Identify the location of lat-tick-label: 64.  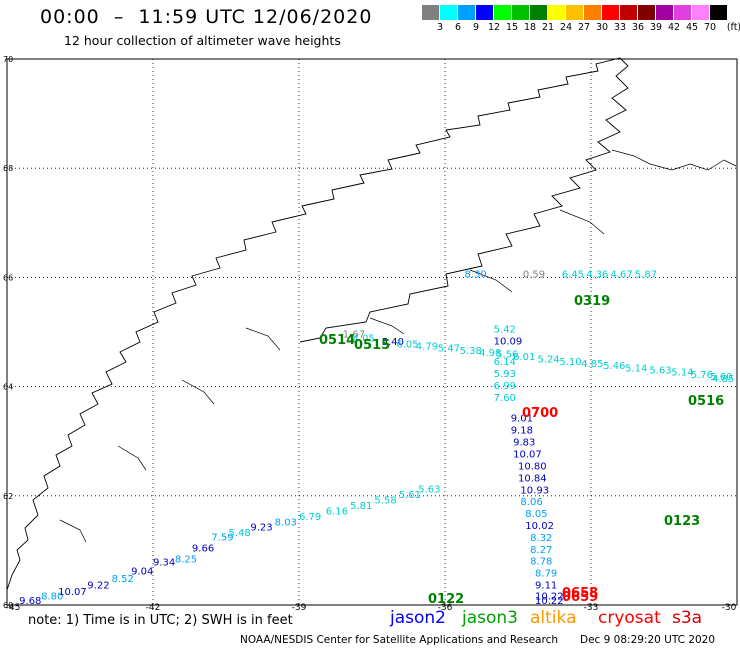
(8, 387).